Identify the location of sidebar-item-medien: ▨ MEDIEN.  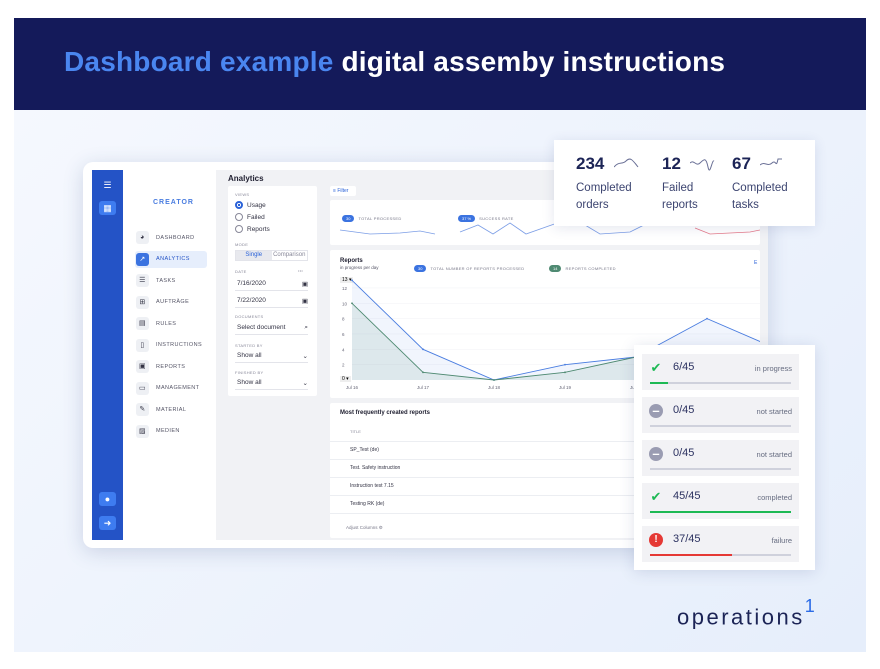
(171, 431).